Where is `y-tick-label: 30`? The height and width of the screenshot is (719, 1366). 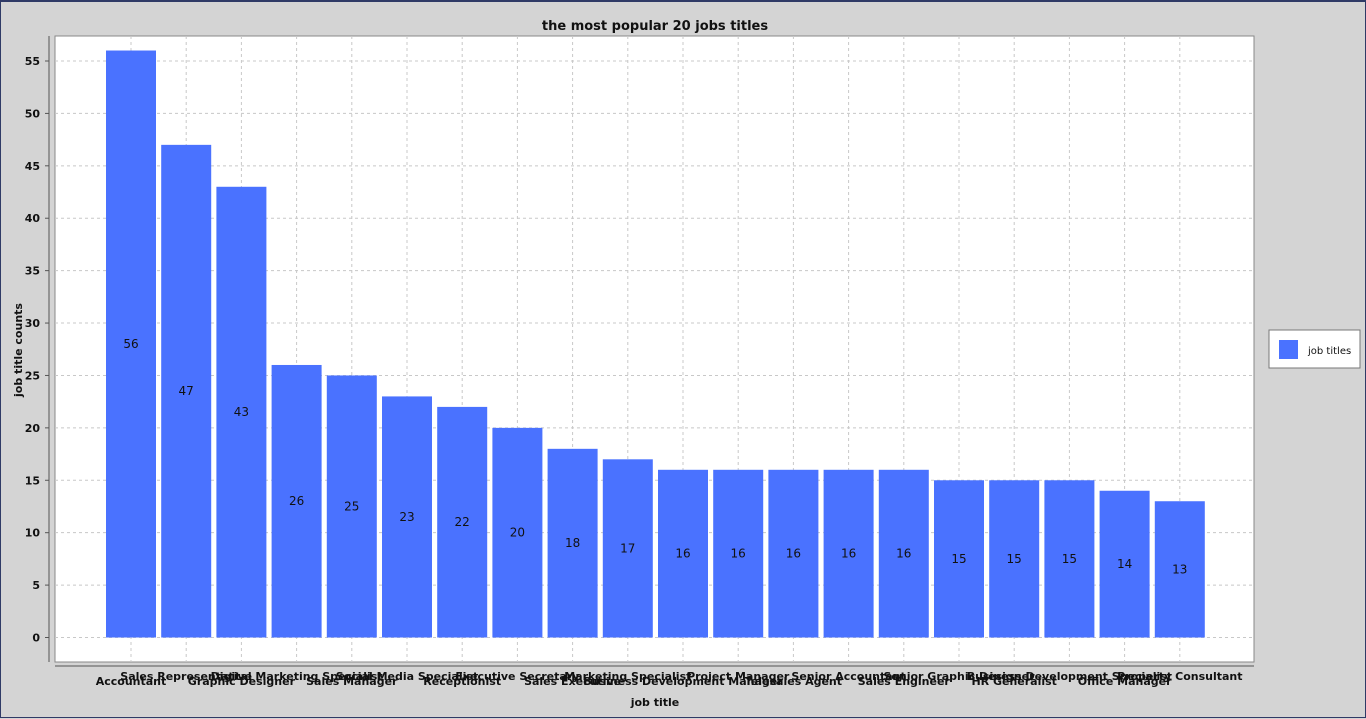
y-tick-label: 30 is located at coordinates (33, 323).